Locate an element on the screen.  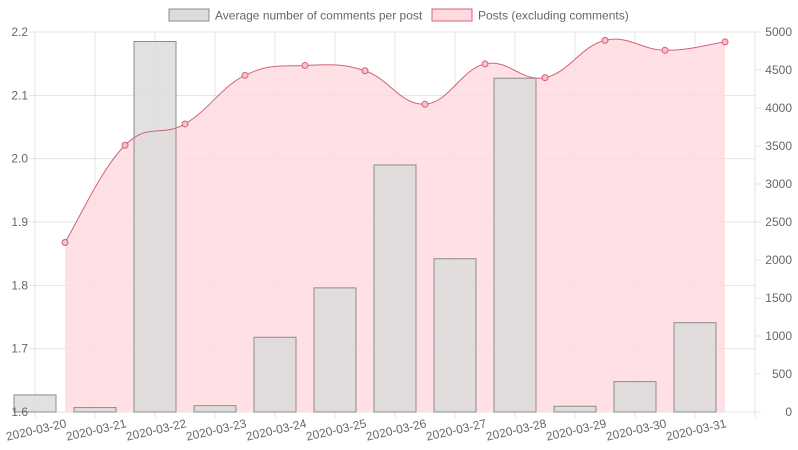
x-tick-2020-03-25: 2020-03-25 is located at coordinates (336, 430).